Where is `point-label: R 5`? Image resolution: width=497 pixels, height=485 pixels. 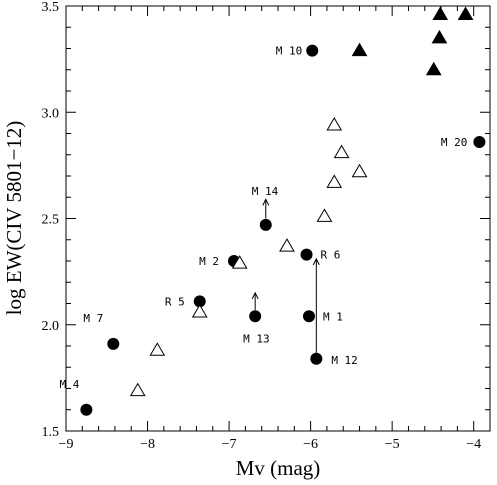 point-label: R 5 is located at coordinates (175, 301).